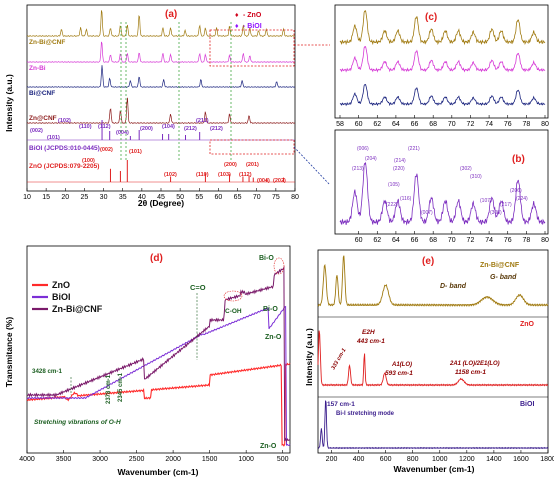  What do you see at coordinates (42, 93) in the screenshot?
I see `series-name: Bi@CNF` at bounding box center [42, 93].